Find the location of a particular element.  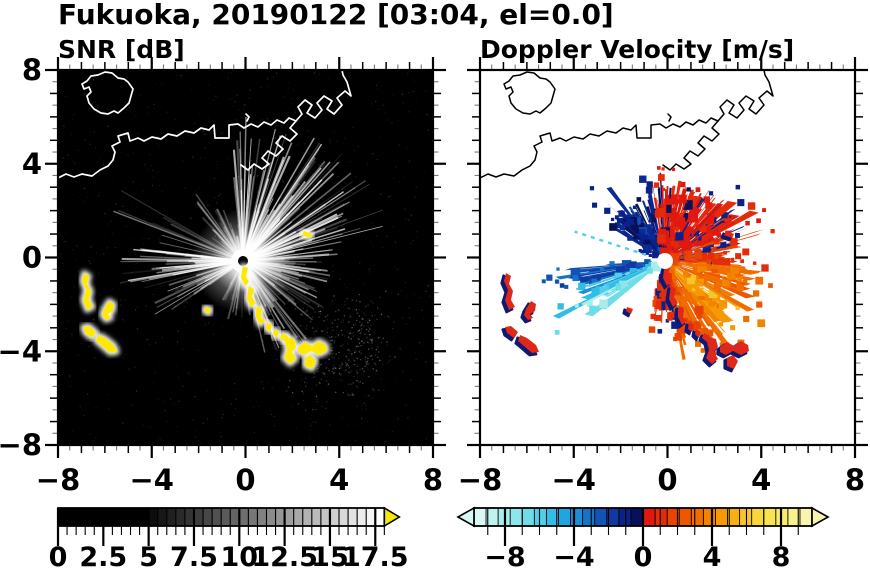

doppler-colorbar: −8 −4 0 4 8 is located at coordinates (643, 538).